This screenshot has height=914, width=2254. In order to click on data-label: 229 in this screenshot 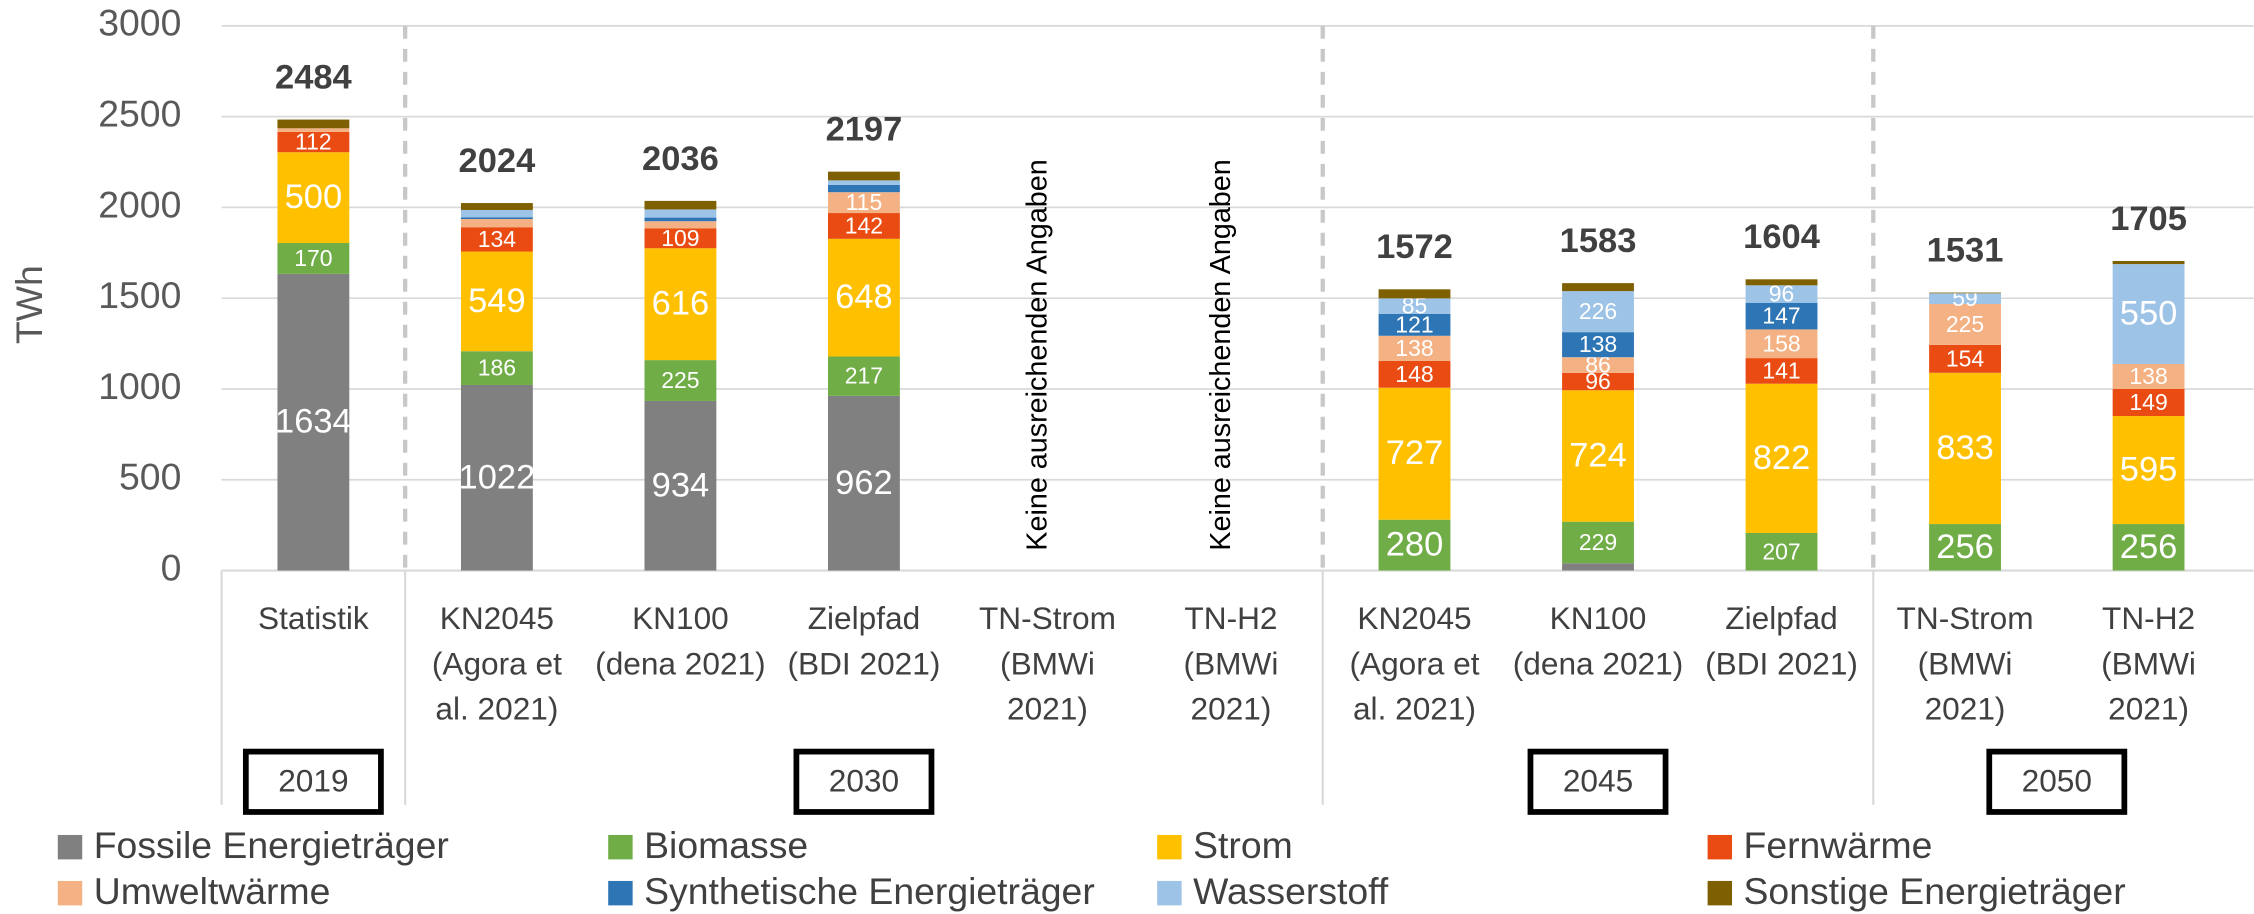, I will do `click(1598, 542)`.